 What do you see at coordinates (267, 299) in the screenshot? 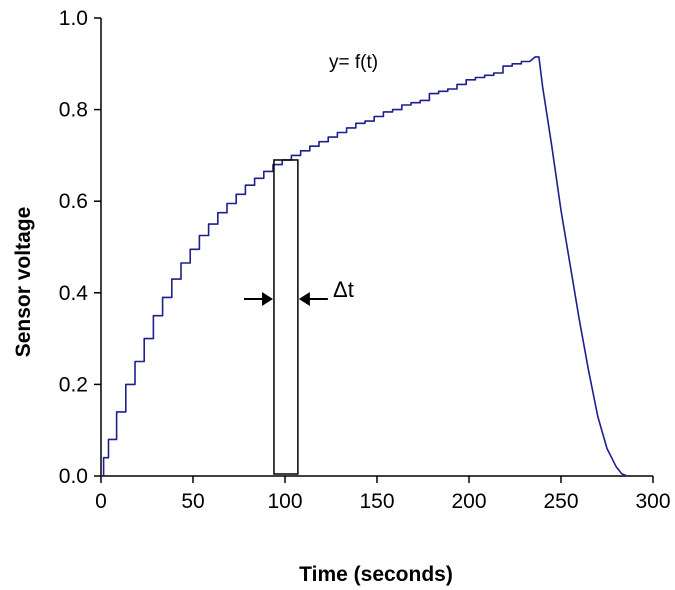
I see `left-arrow-head` at bounding box center [267, 299].